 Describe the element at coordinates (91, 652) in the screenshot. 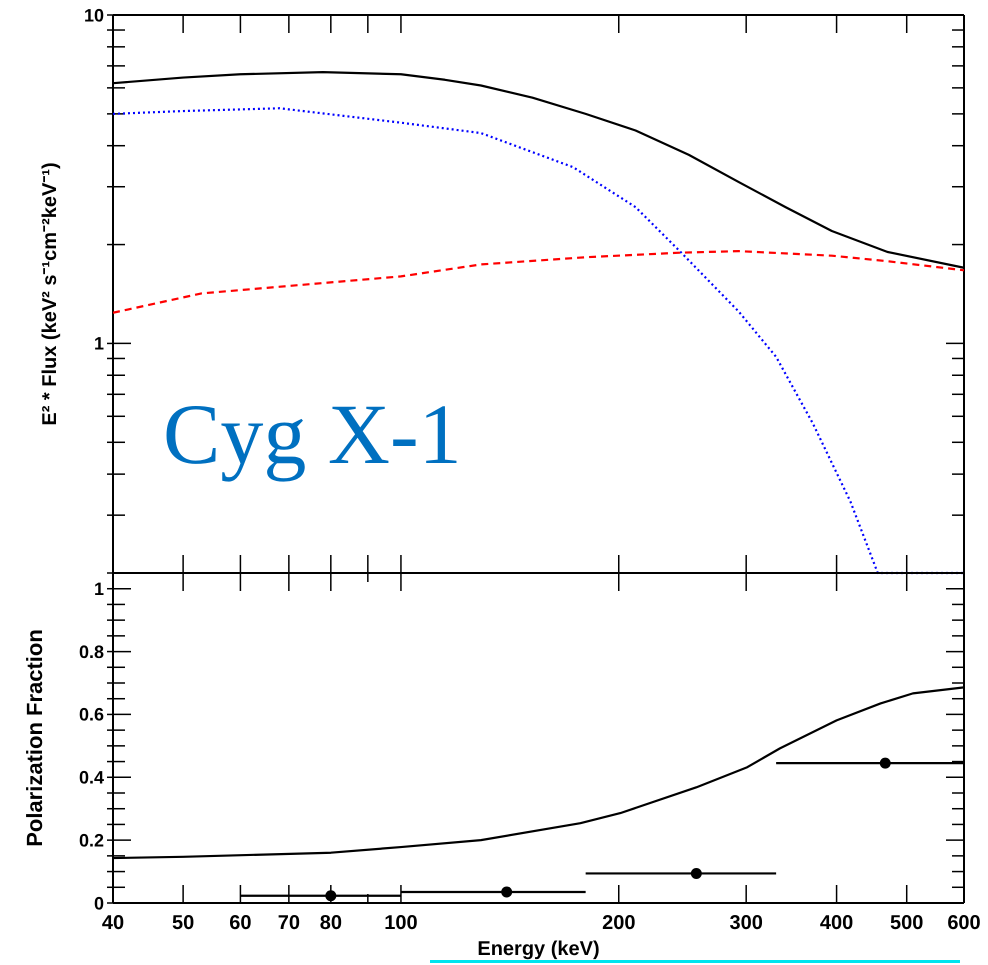

I see `y-tick-label: 0.8` at that location.